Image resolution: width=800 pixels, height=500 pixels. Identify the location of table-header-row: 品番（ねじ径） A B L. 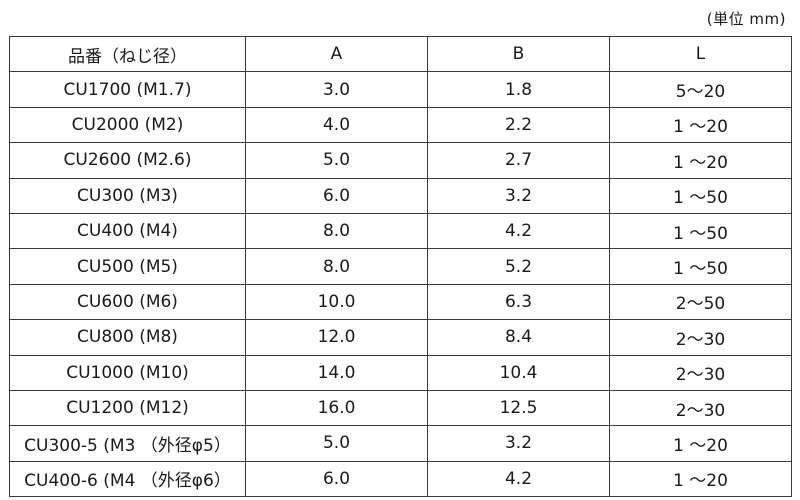
(400, 54).